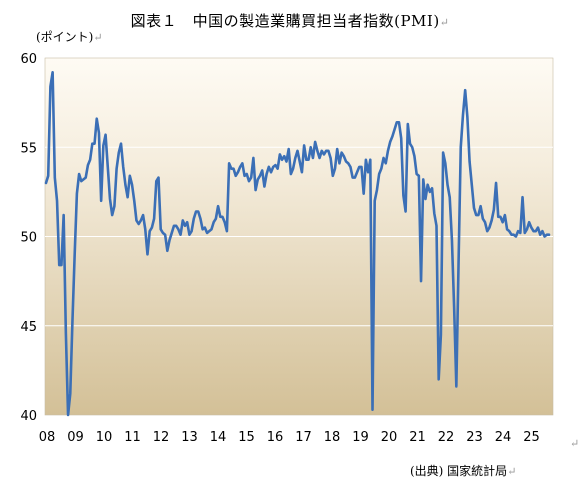 The height and width of the screenshot is (493, 580). What do you see at coordinates (290, 21) in the screenshot?
I see `chart-title: 図表１ 中国の製造業購買担当者指数(PMI)↵` at bounding box center [290, 21].